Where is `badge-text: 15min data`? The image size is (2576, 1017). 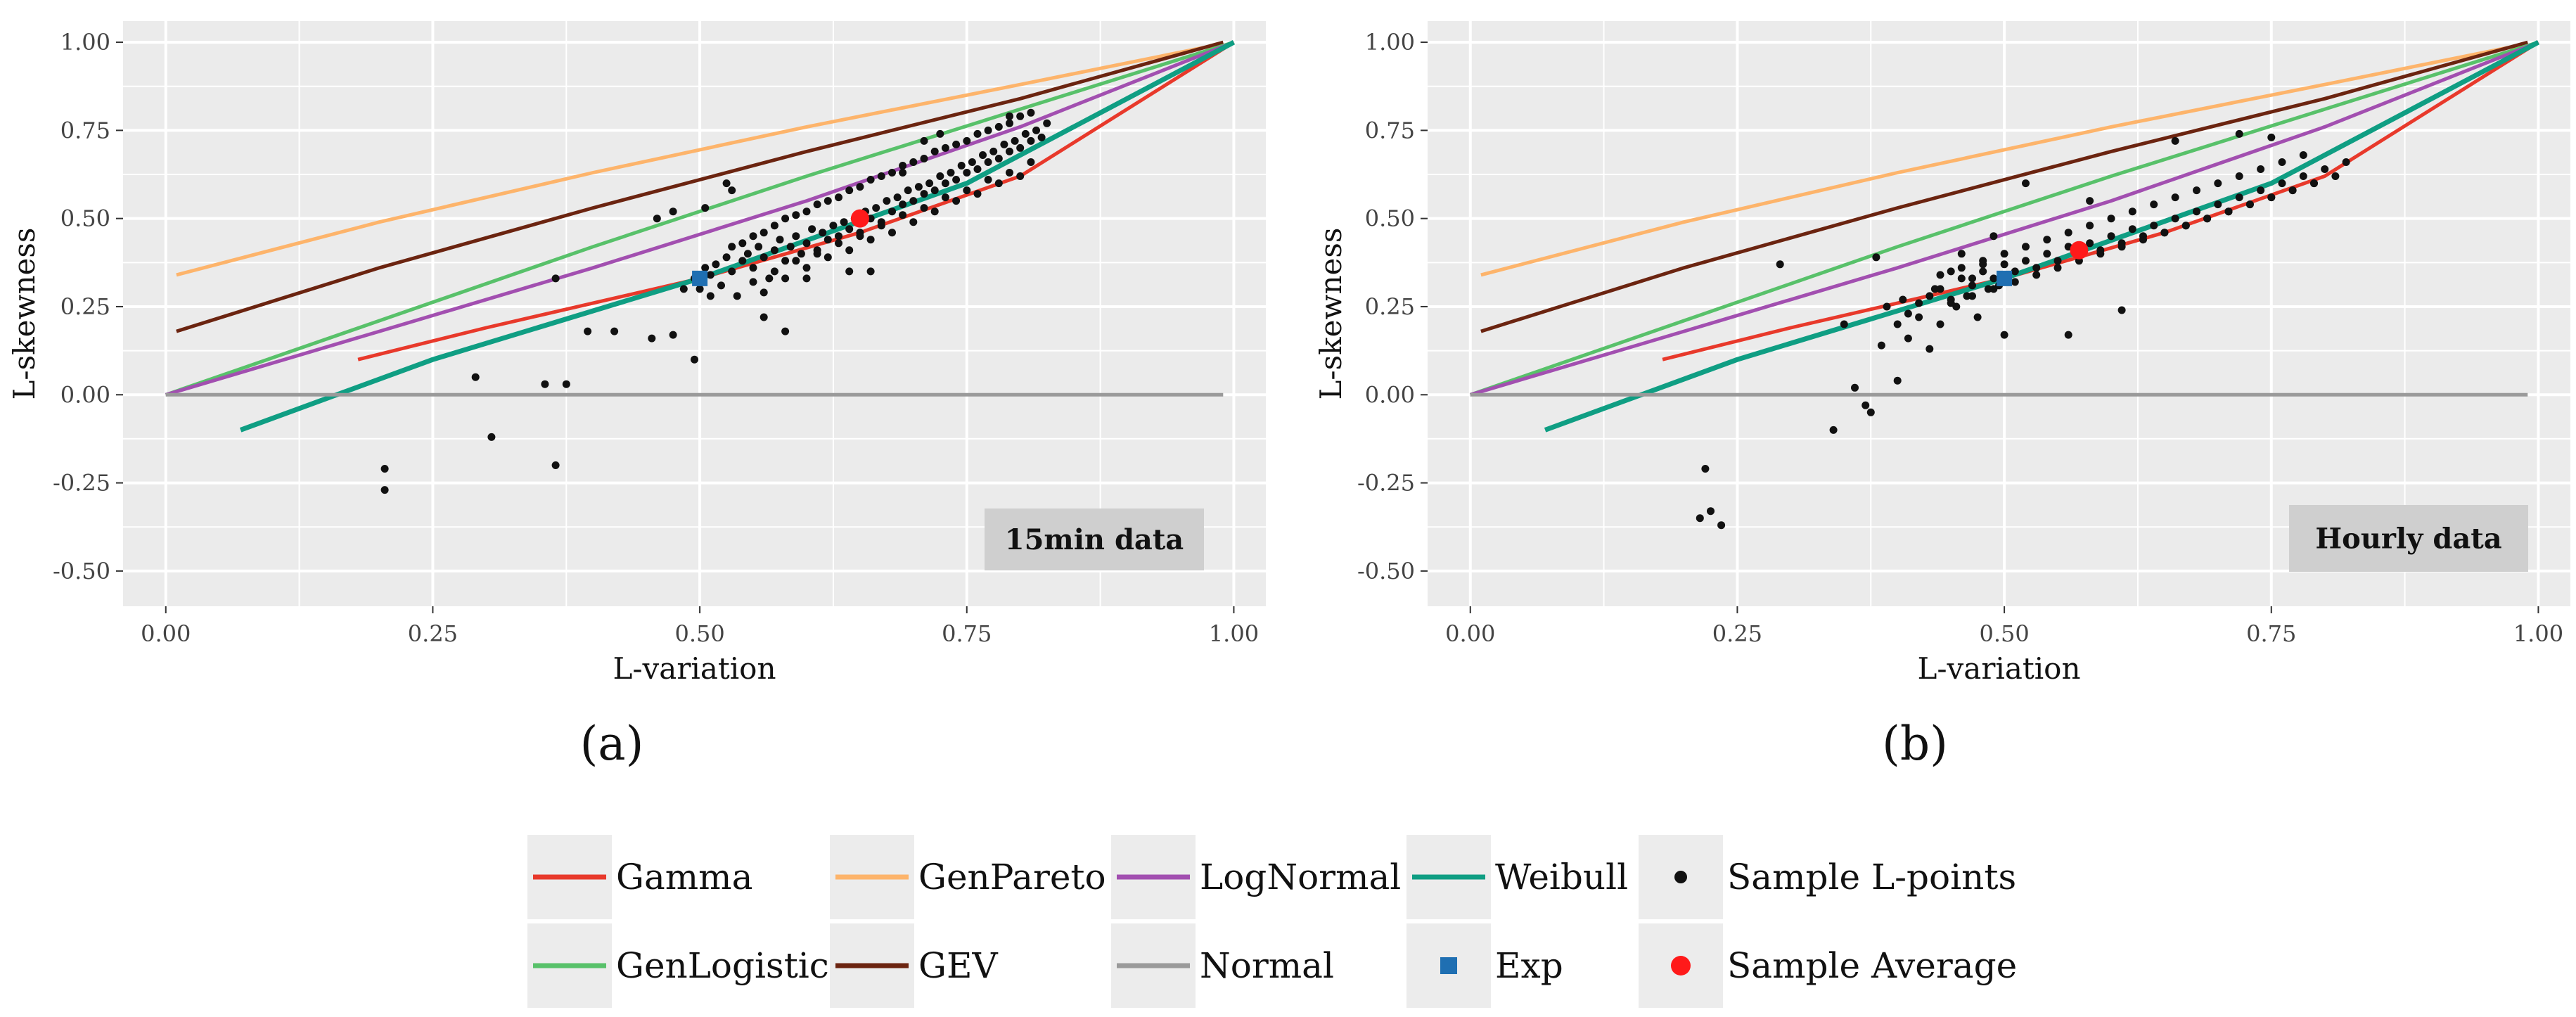 badge-text: 15min data is located at coordinates (1094, 539).